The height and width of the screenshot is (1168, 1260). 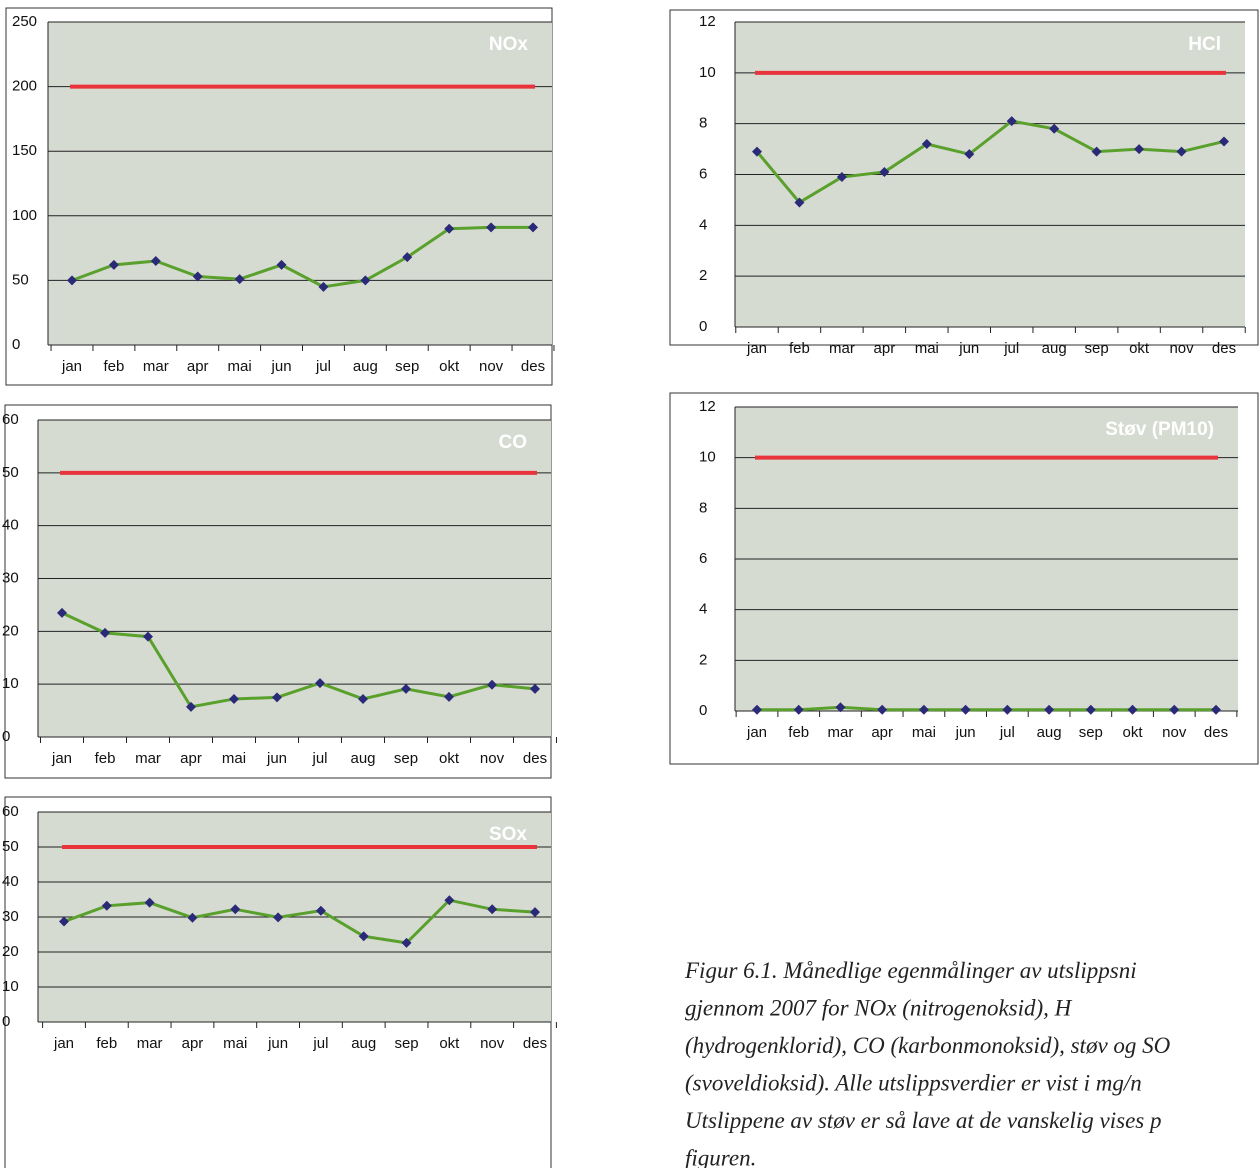 What do you see at coordinates (10, 811) in the screenshot?
I see `y-tick-label: 60` at bounding box center [10, 811].